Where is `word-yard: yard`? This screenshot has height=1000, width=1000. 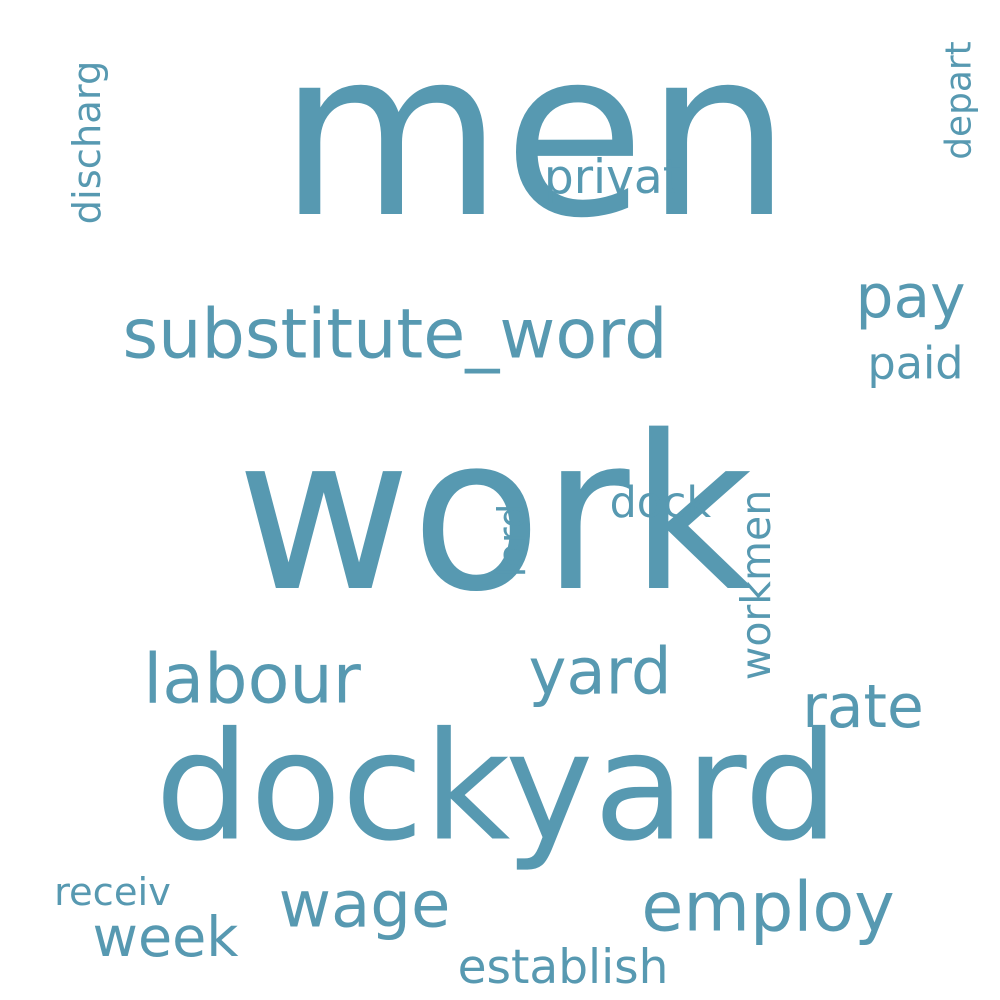 word-yard: yard is located at coordinates (599, 673).